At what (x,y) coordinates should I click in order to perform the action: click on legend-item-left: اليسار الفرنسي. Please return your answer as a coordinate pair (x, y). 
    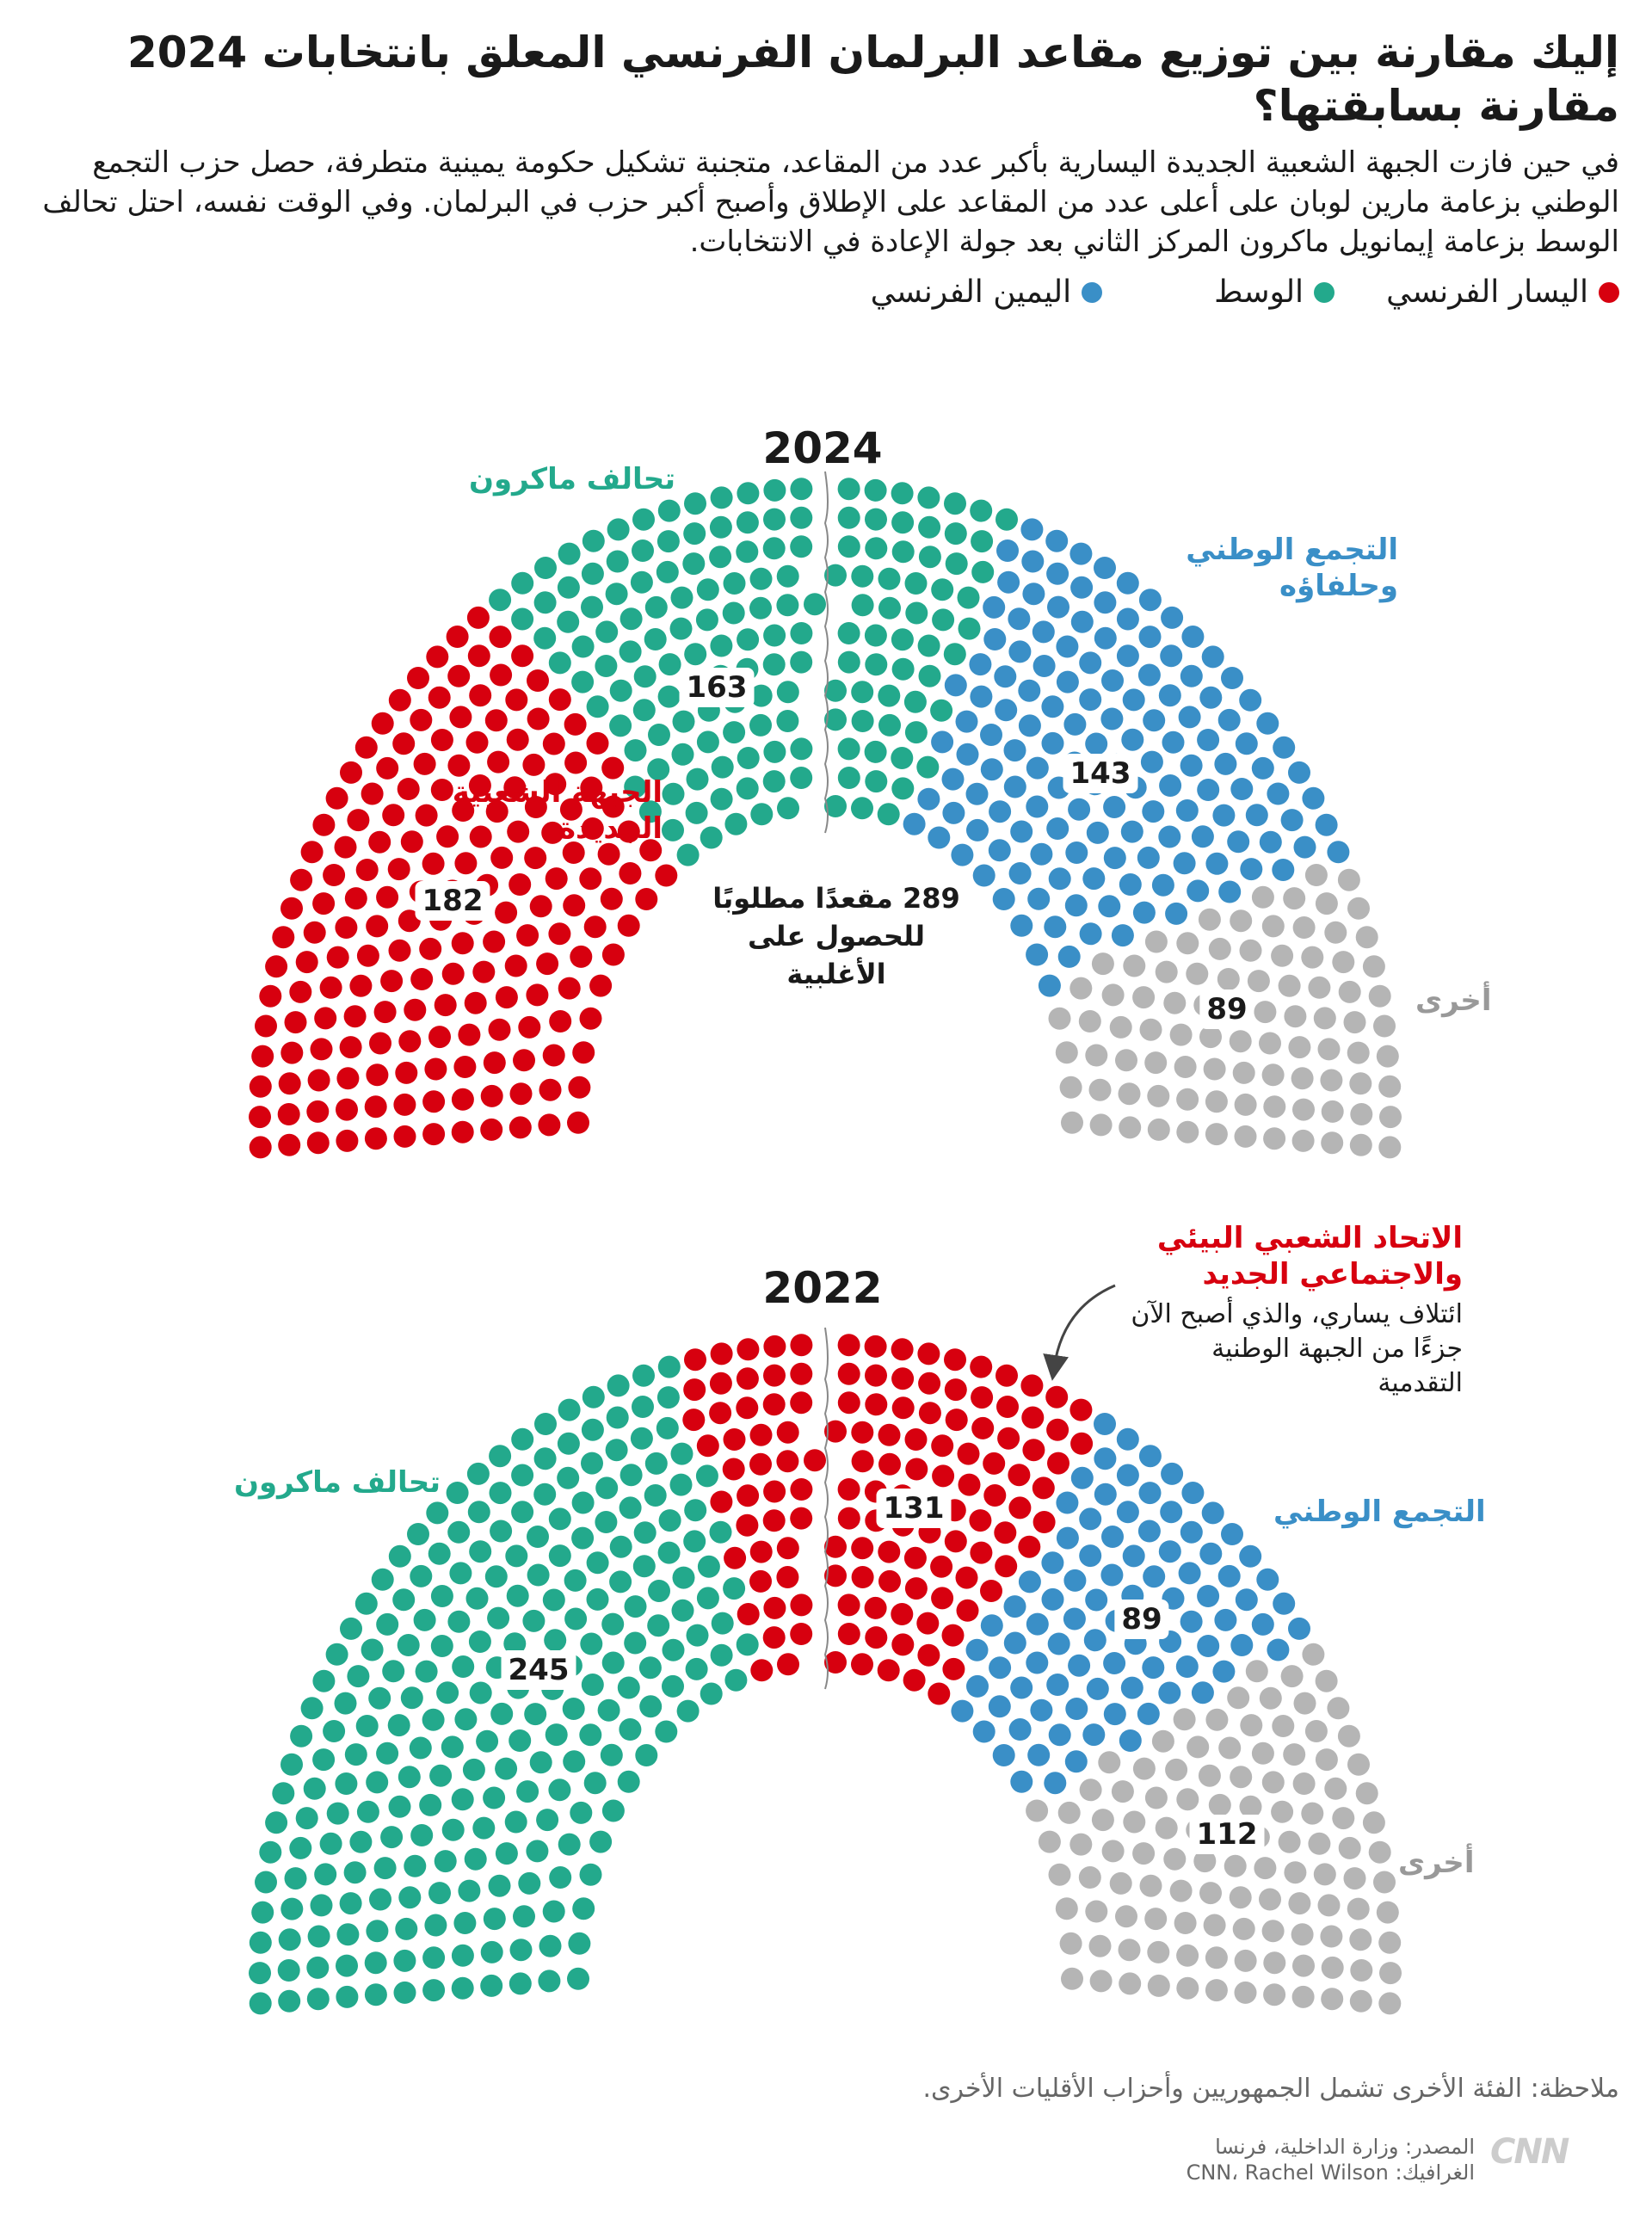
    Looking at the image, I should click on (1502, 292).